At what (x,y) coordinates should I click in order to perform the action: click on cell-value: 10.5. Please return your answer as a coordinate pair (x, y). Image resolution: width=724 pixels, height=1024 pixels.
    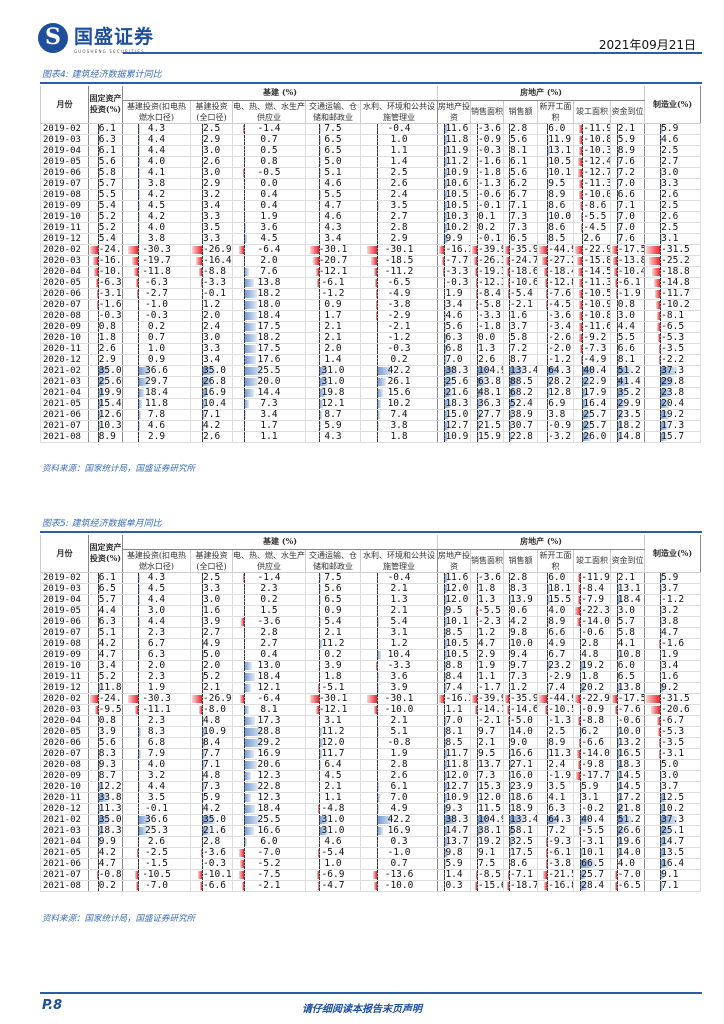
    Looking at the image, I should click on (457, 643).